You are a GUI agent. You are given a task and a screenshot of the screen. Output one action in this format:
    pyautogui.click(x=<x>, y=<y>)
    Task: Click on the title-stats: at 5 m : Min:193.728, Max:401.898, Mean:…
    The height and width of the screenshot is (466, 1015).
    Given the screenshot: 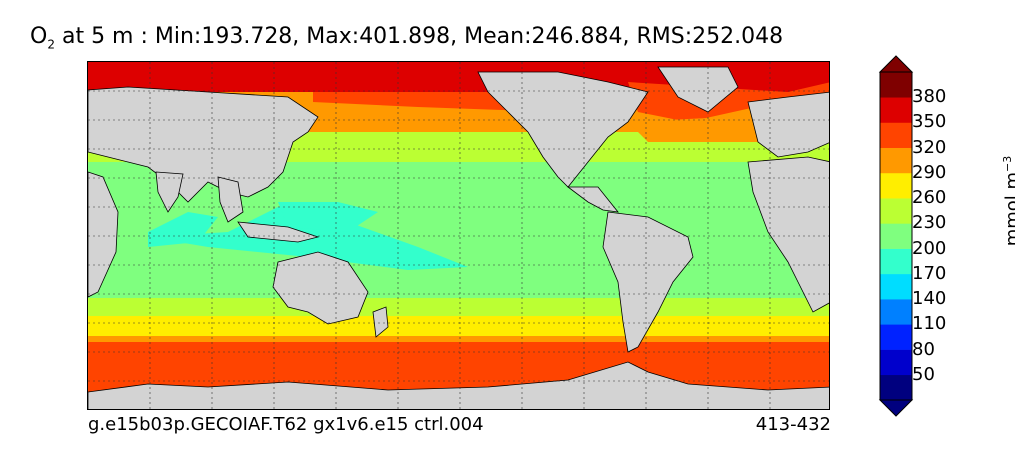 What is the action you would take?
    pyautogui.click(x=419, y=36)
    